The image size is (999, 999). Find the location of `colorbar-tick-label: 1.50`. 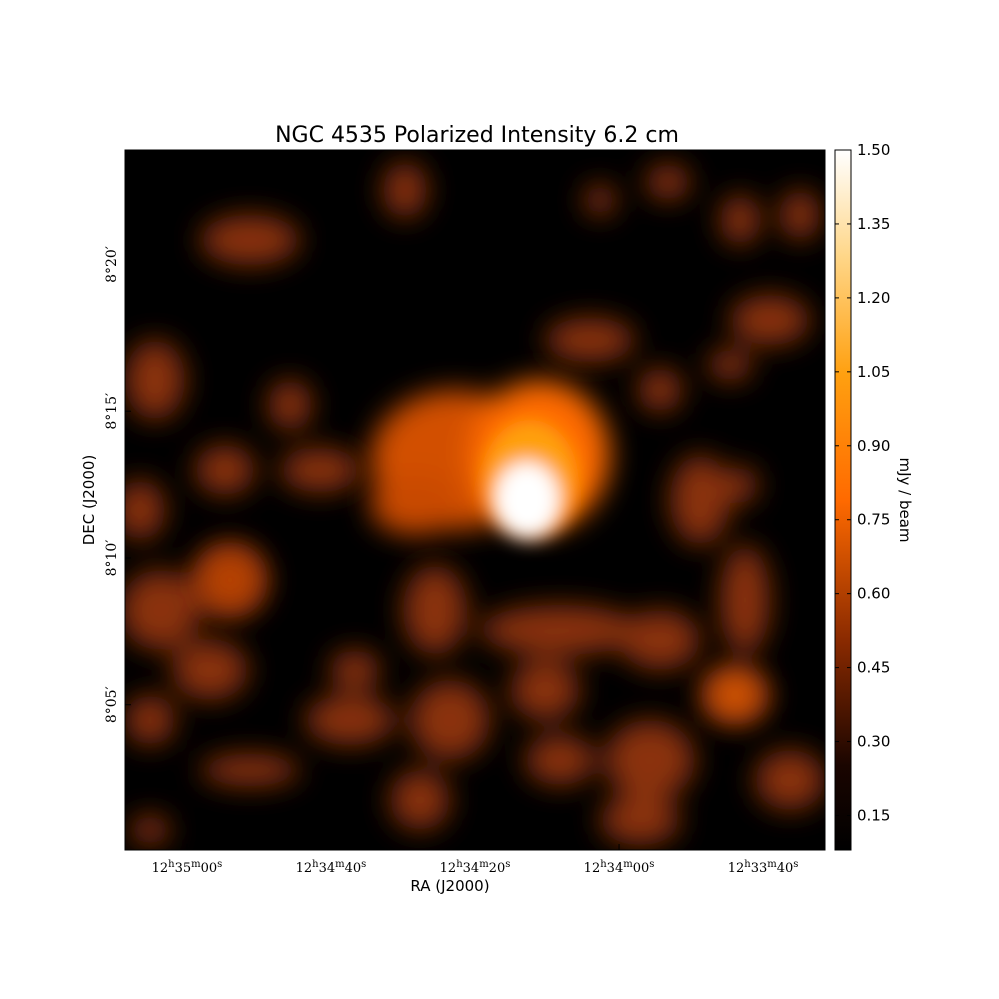

colorbar-tick-label: 1.50 is located at coordinates (873, 150).